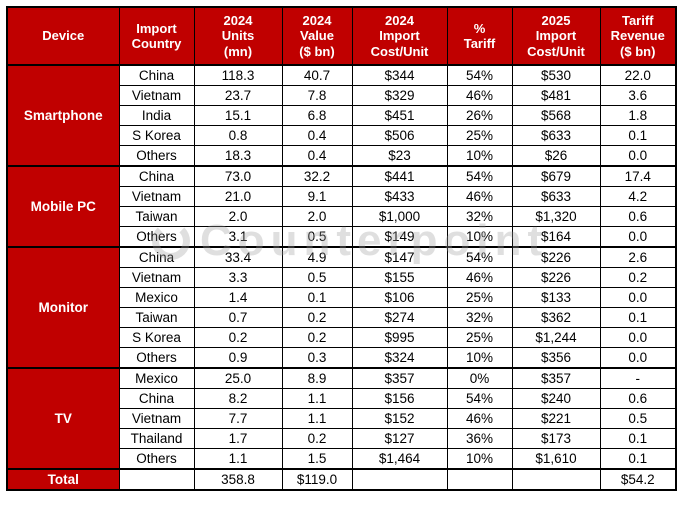 The width and height of the screenshot is (681, 519). Describe the element at coordinates (399, 317) in the screenshot. I see `cost2024-cell: $274` at that location.